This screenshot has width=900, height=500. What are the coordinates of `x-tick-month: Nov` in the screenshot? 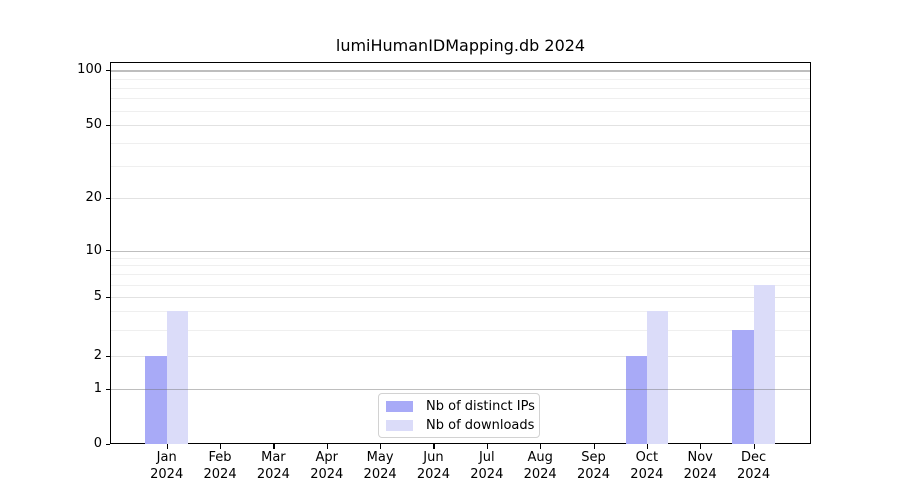 It's located at (700, 457).